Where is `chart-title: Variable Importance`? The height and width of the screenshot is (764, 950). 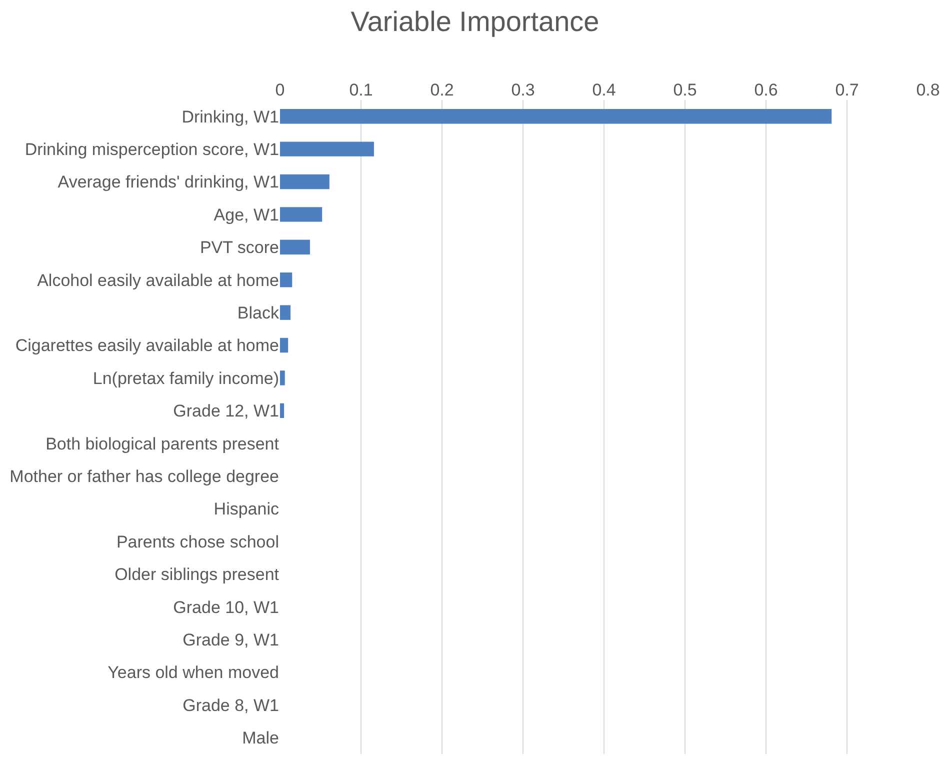 chart-title: Variable Importance is located at coordinates (475, 22).